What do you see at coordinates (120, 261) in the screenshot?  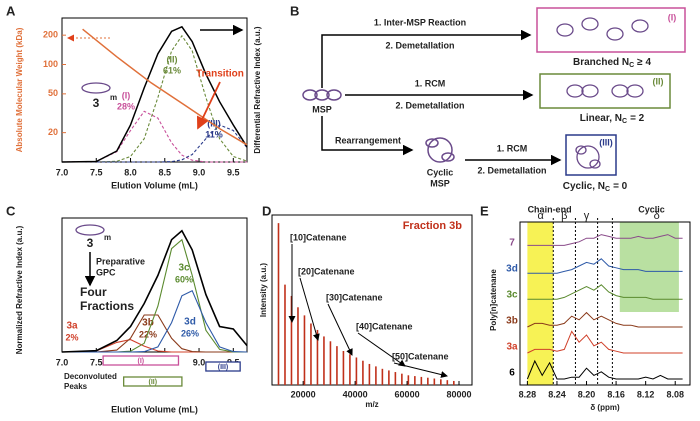 I see `note: Preparative` at bounding box center [120, 261].